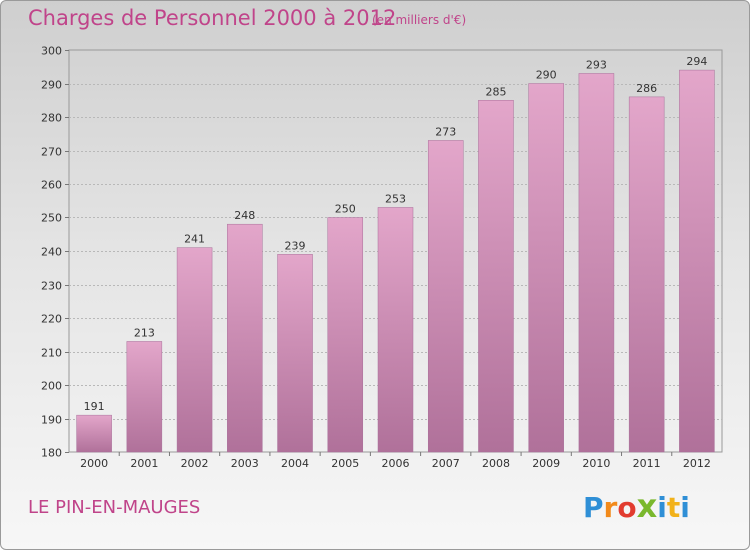  What do you see at coordinates (647, 506) in the screenshot?
I see `logo-letter: x` at bounding box center [647, 506].